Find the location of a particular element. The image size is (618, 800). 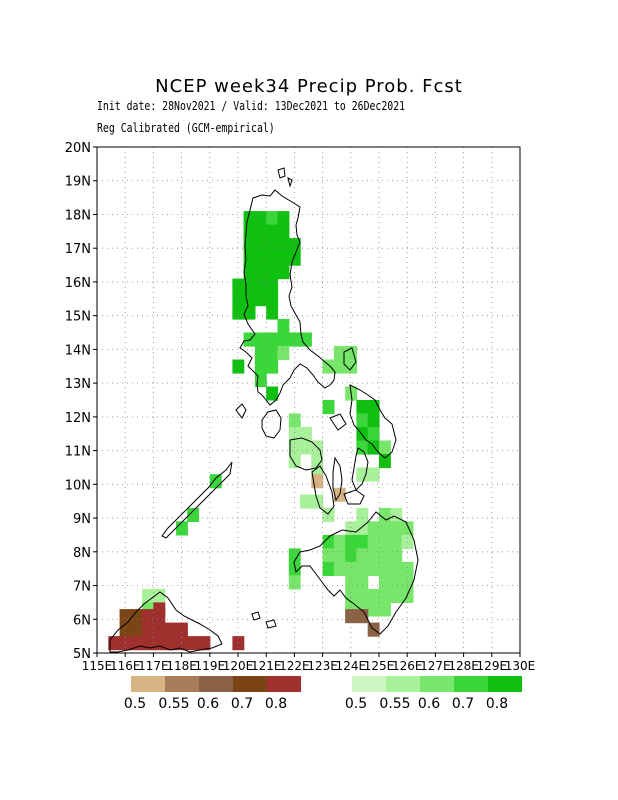

dry-legend-label: 0.5 is located at coordinates (135, 704).